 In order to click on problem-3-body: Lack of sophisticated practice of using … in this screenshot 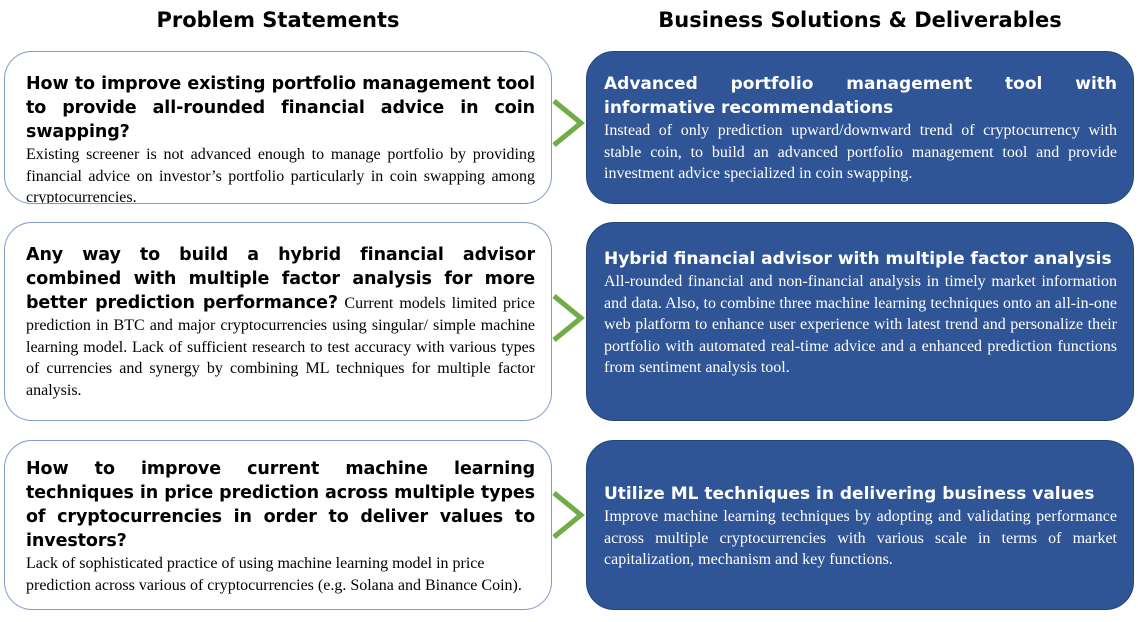, I will do `click(274, 574)`.